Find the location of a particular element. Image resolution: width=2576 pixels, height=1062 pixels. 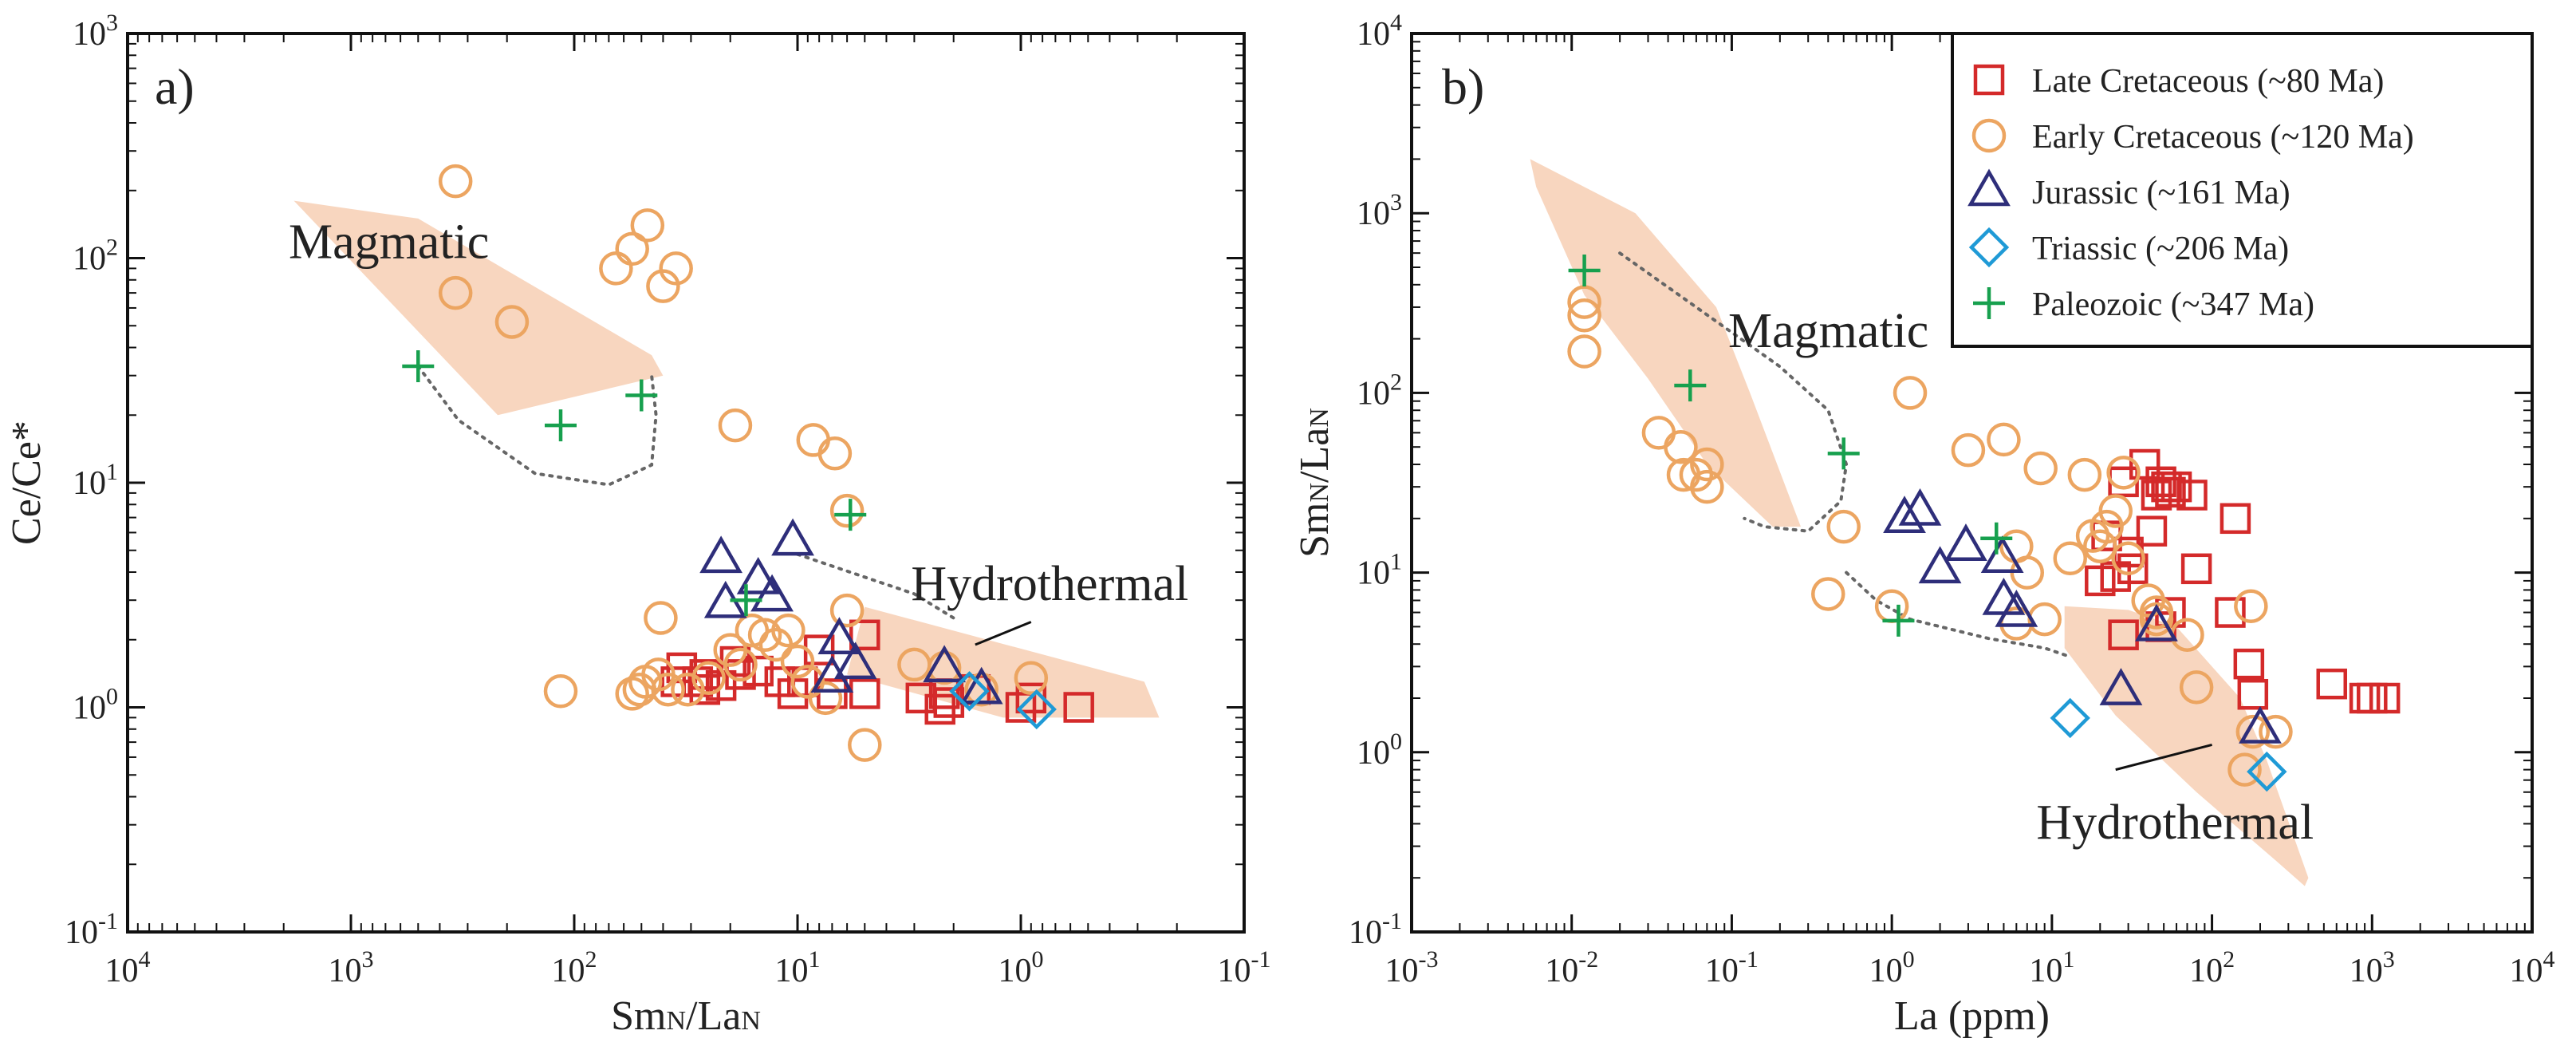

y-axis-label: SmN/LaN is located at coordinates (1314, 483).